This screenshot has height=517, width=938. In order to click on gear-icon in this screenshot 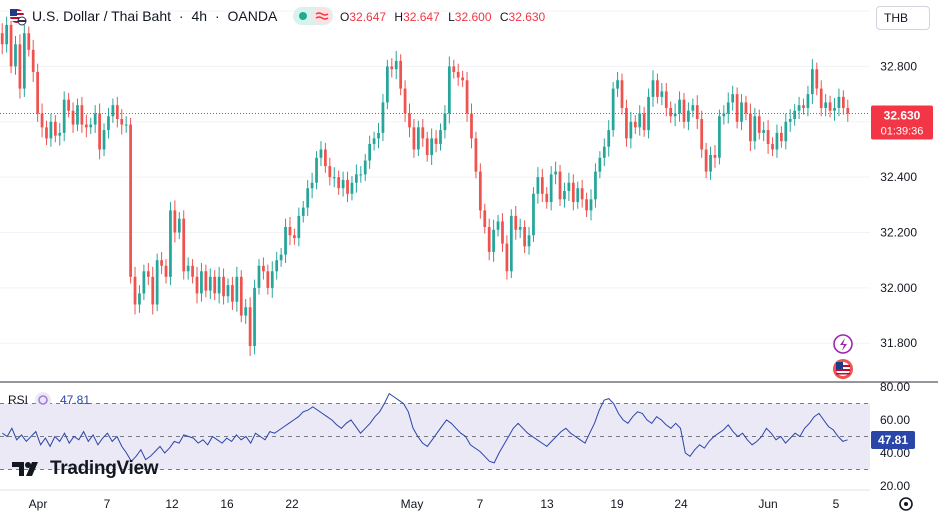, I will do `click(906, 504)`.